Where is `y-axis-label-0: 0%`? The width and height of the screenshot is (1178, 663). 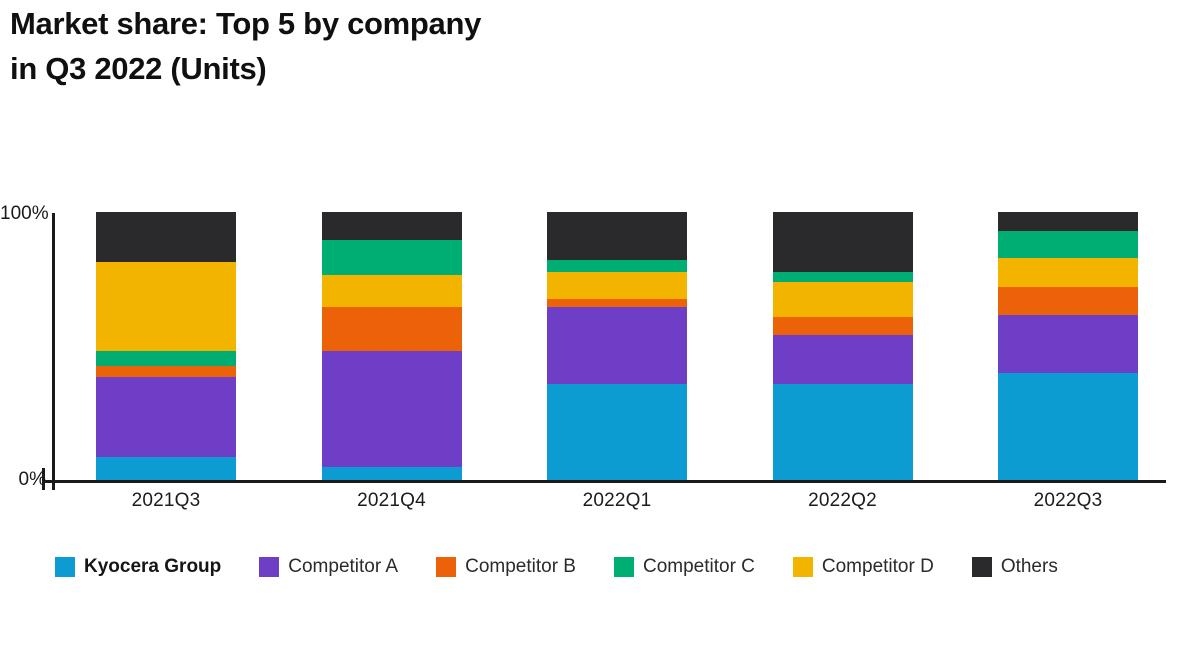
y-axis-label-0: 0% is located at coordinates (32, 479).